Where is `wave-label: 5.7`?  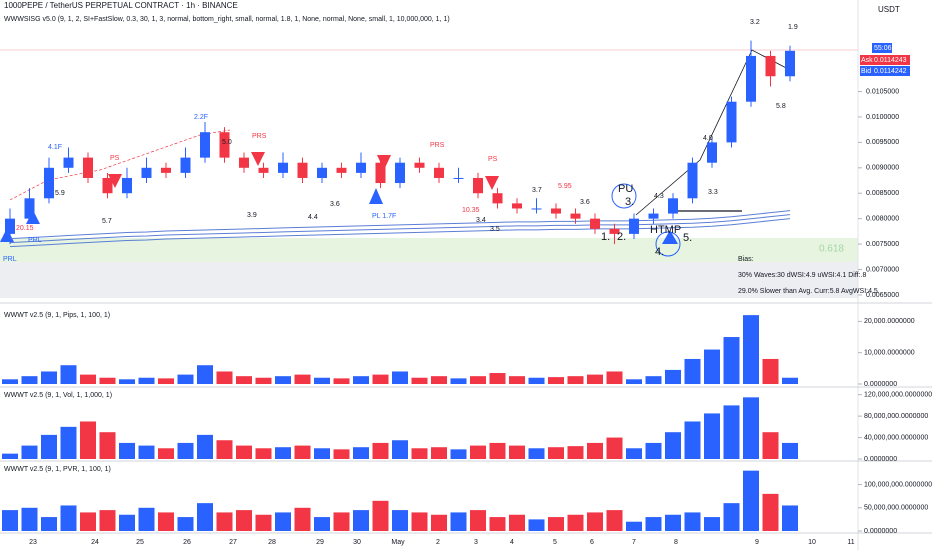 wave-label: 5.7 is located at coordinates (107, 221).